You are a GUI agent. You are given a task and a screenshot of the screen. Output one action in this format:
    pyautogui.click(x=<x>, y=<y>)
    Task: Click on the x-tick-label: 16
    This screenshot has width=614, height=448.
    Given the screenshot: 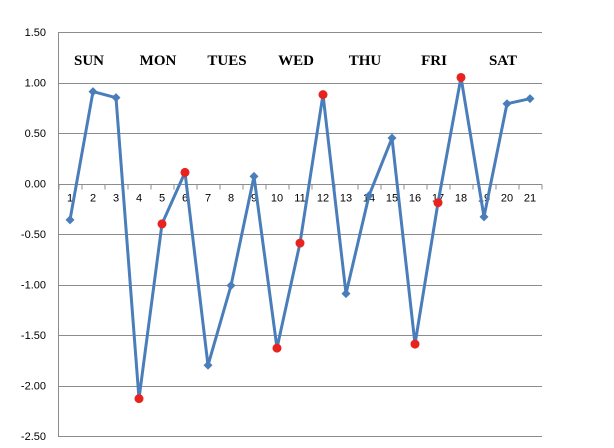 What is the action you would take?
    pyautogui.click(x=415, y=199)
    